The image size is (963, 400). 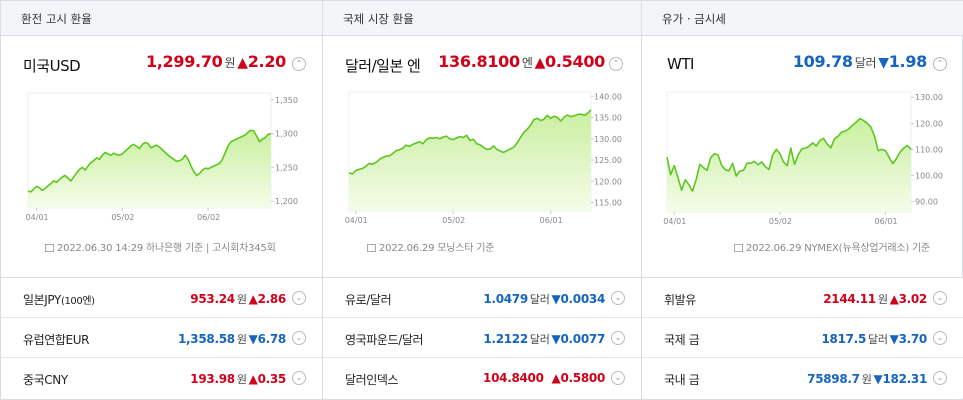 What do you see at coordinates (929, 123) in the screenshot?
I see `y-tick-label: 120.00` at bounding box center [929, 123].